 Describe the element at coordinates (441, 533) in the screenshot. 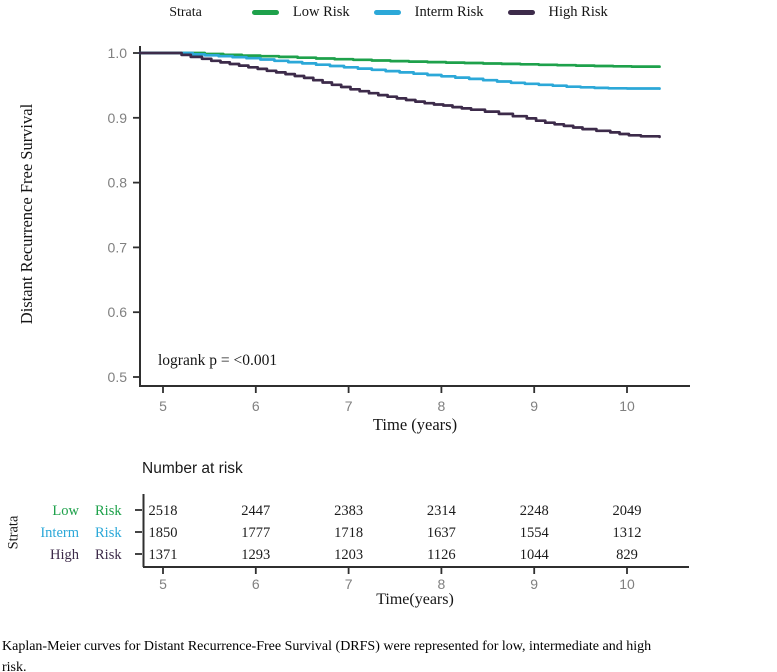

I see `risk-count: 1637` at that location.